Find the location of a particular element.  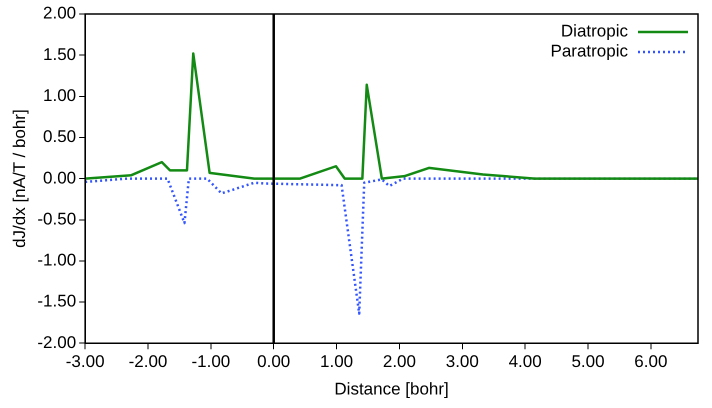

y-tick-label: 1.00 is located at coordinates (59, 95).